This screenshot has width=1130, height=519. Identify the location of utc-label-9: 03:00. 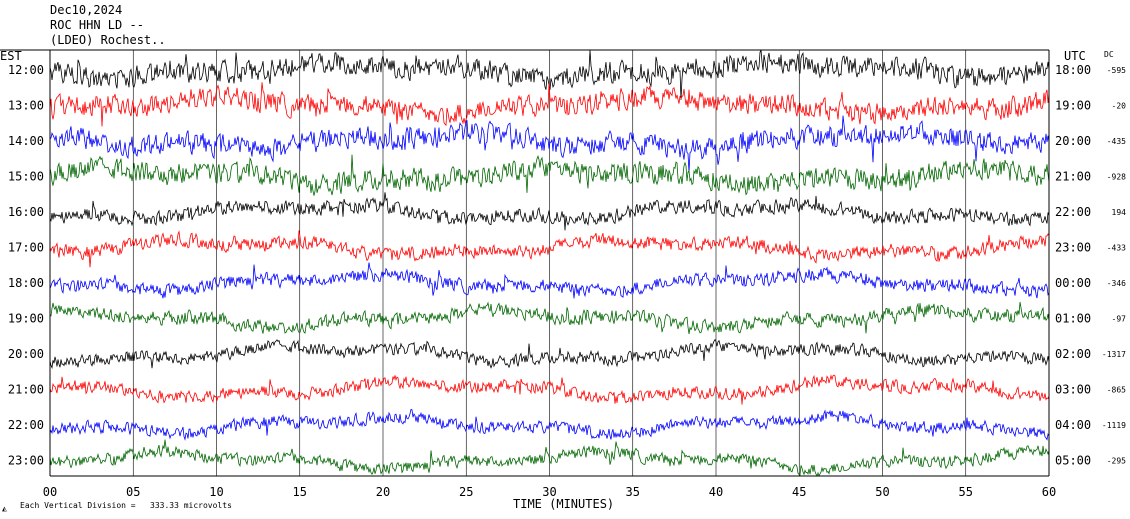
(1073, 390).